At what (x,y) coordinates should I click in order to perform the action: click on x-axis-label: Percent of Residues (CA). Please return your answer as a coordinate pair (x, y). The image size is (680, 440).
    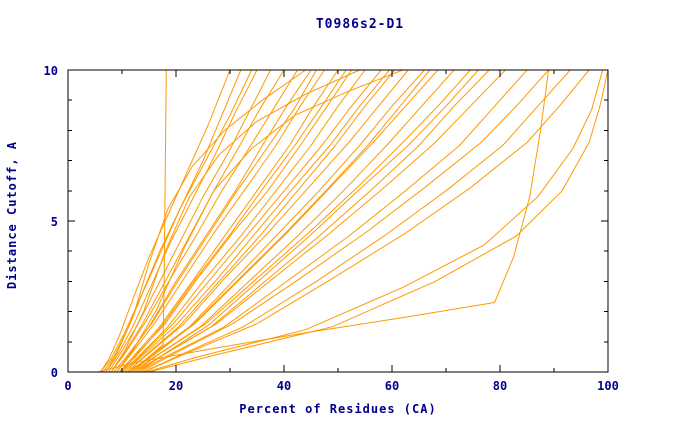
    Looking at the image, I should click on (337, 409).